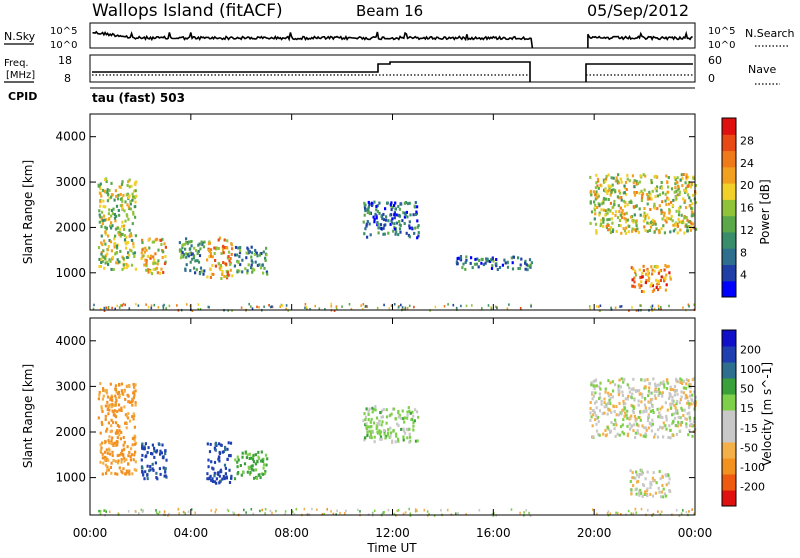 The width and height of the screenshot is (800, 558). What do you see at coordinates (392, 35) in the screenshot?
I see `nsky-panel-frame` at bounding box center [392, 35].